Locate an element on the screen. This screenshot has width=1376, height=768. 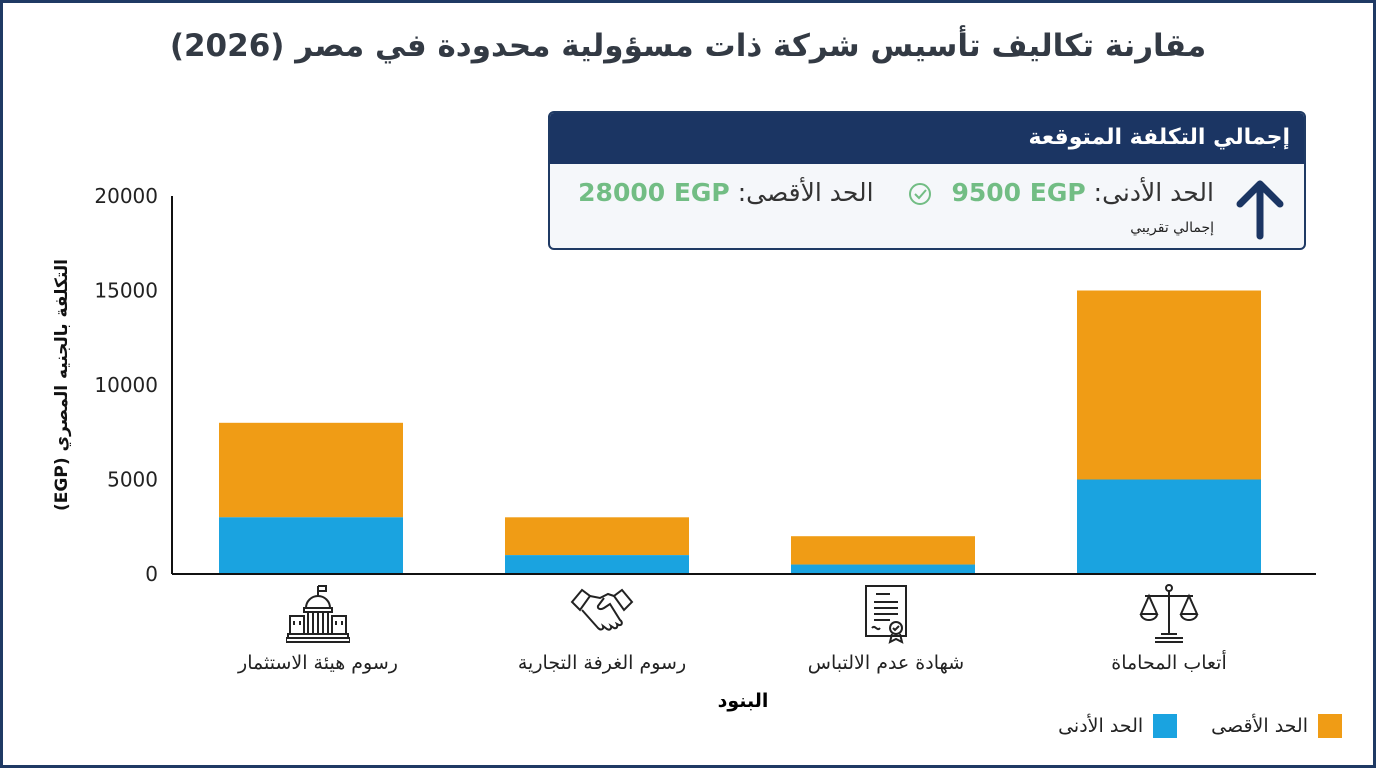
legend: الحد الأقصى الحد الأدنى is located at coordinates (1183, 726).